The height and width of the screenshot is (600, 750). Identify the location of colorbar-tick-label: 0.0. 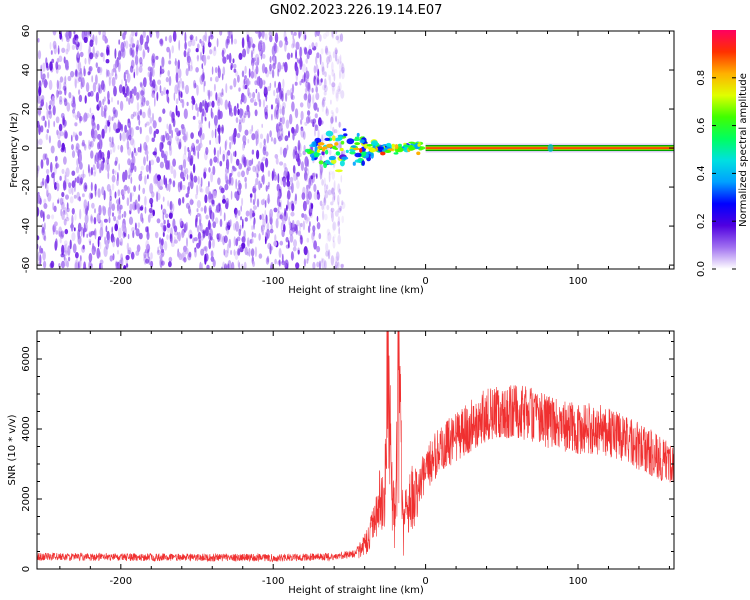
(701, 269).